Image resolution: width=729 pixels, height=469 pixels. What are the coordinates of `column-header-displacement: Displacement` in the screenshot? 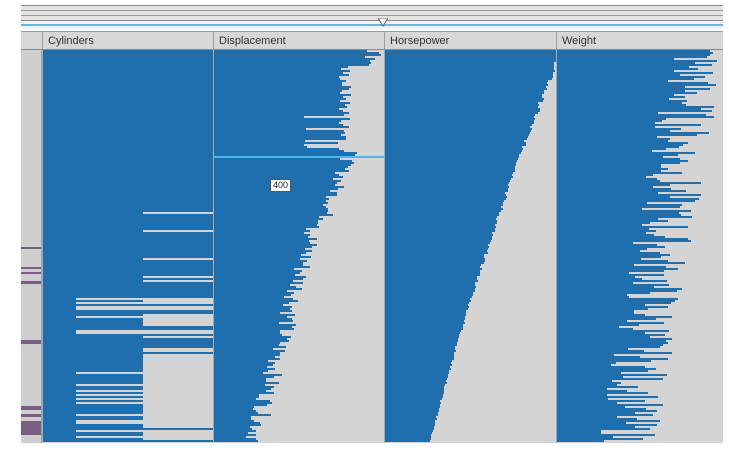 It's located at (298, 41).